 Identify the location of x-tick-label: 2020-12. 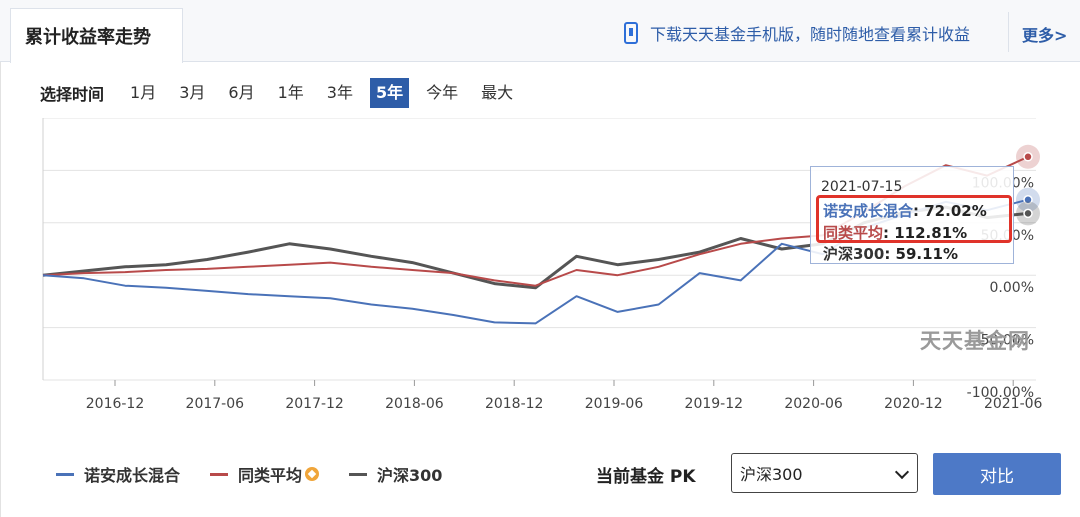
(913, 404).